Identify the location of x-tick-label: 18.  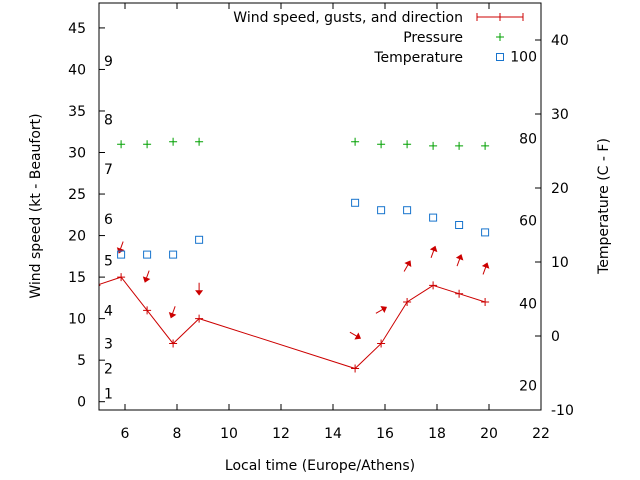
(437, 434).